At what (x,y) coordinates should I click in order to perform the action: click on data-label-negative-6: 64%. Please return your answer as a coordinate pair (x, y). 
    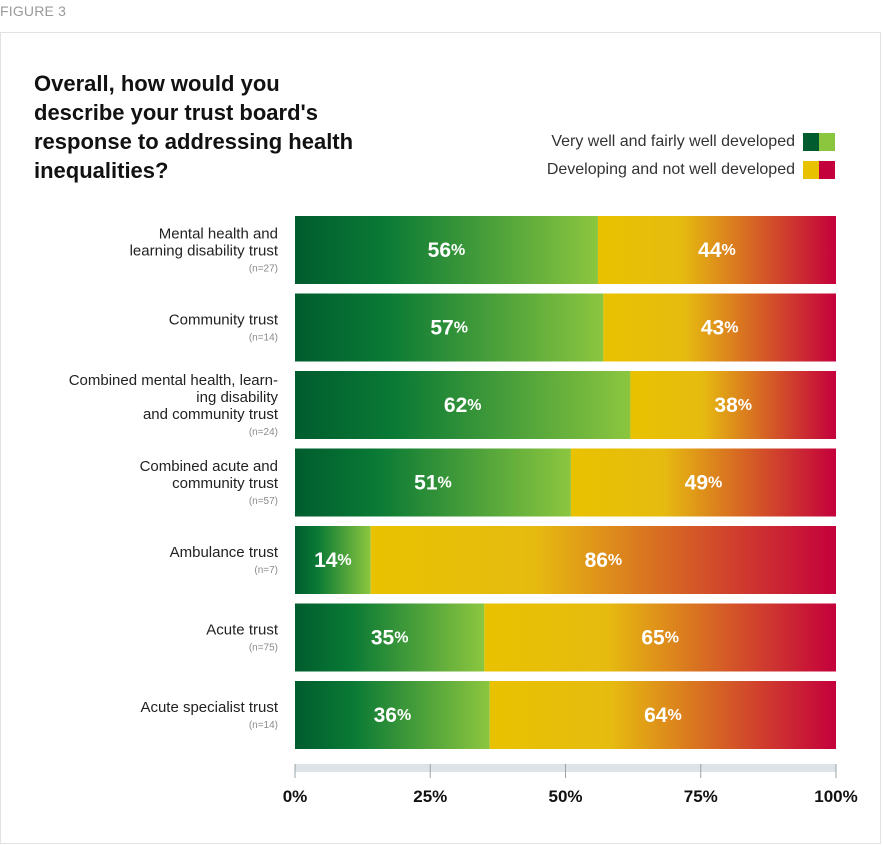
    Looking at the image, I should click on (663, 715).